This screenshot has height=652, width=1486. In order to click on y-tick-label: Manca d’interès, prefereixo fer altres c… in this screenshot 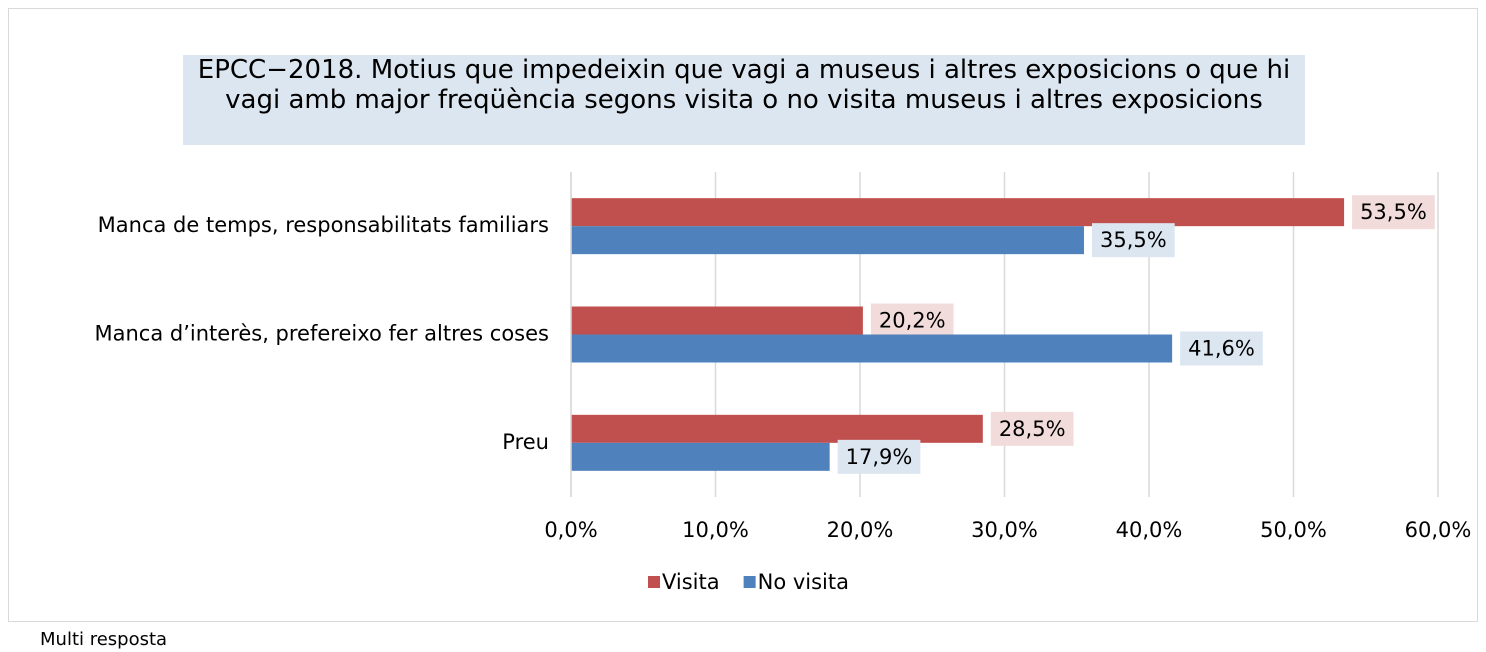, I will do `click(321, 334)`.